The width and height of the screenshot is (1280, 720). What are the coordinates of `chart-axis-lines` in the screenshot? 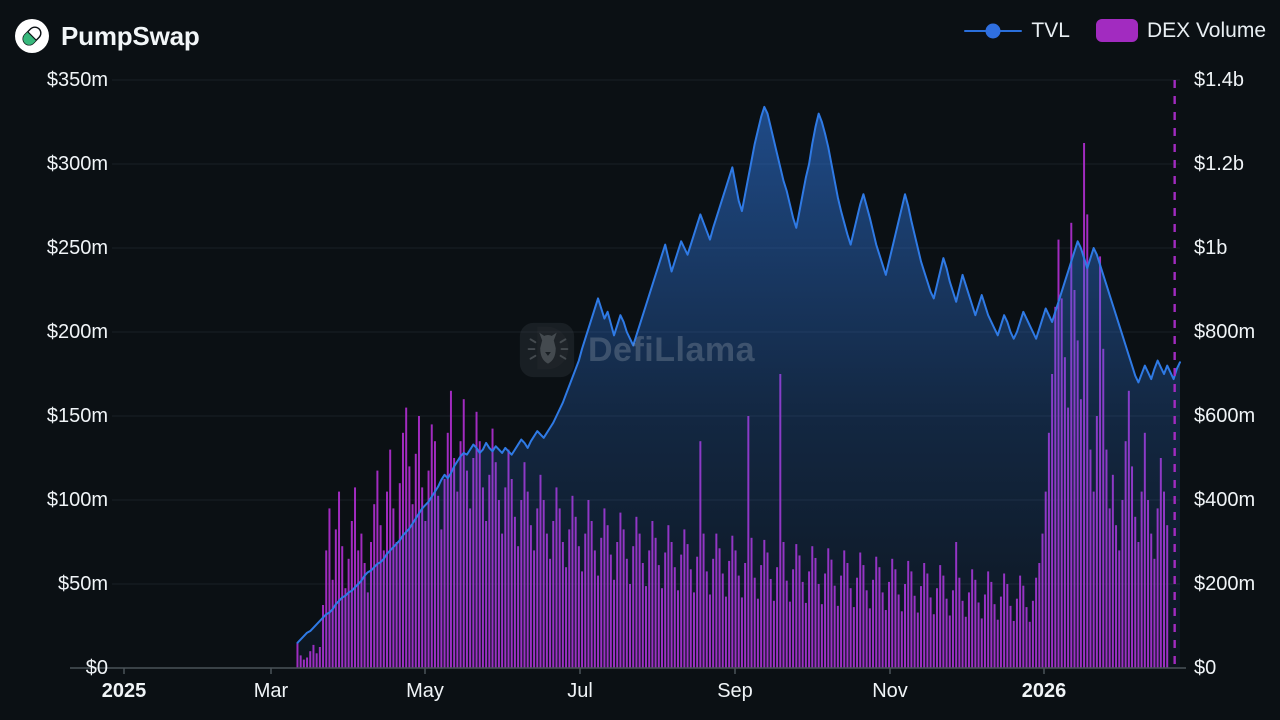 It's located at (628, 670).